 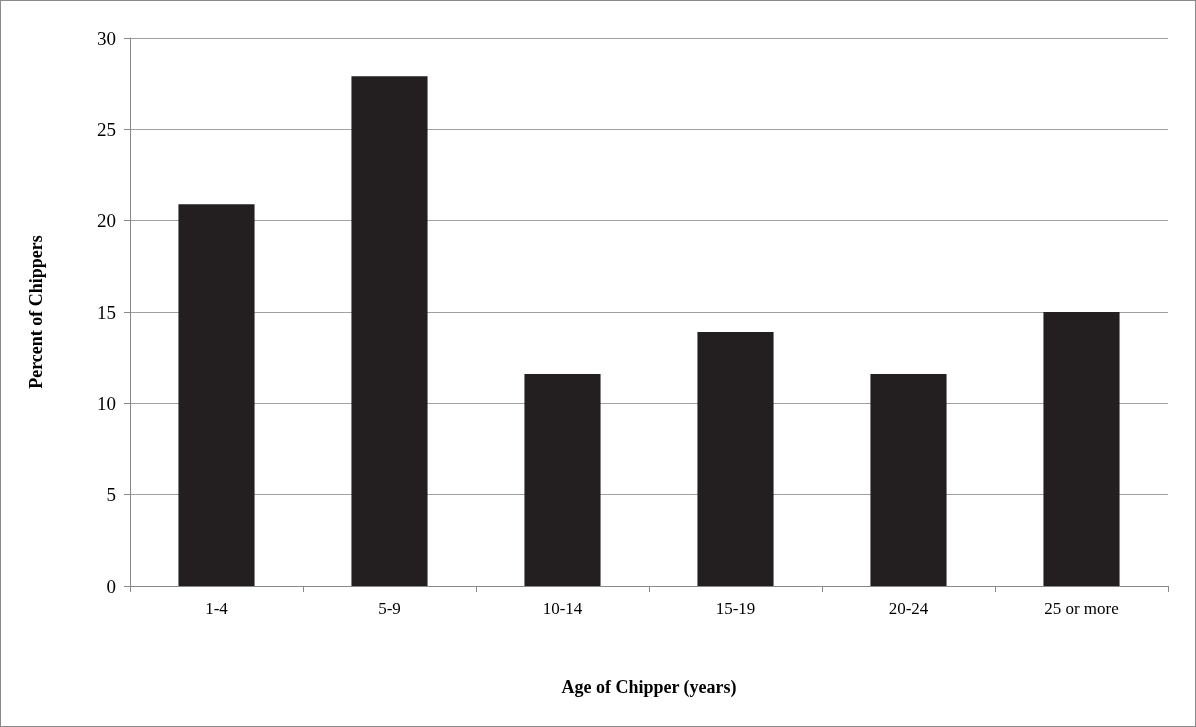 I want to click on y-tick-label: 20, so click(x=106, y=221).